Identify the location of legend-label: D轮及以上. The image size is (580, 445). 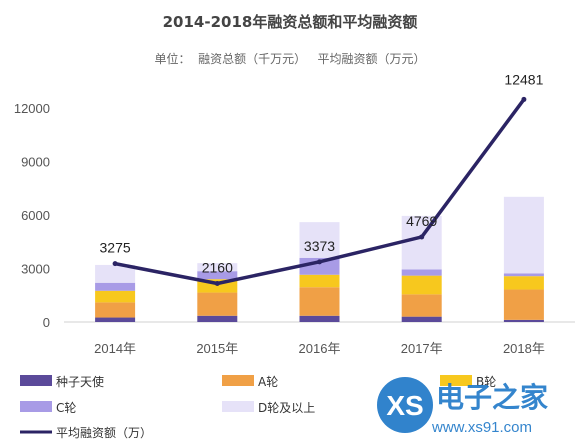
(286, 408).